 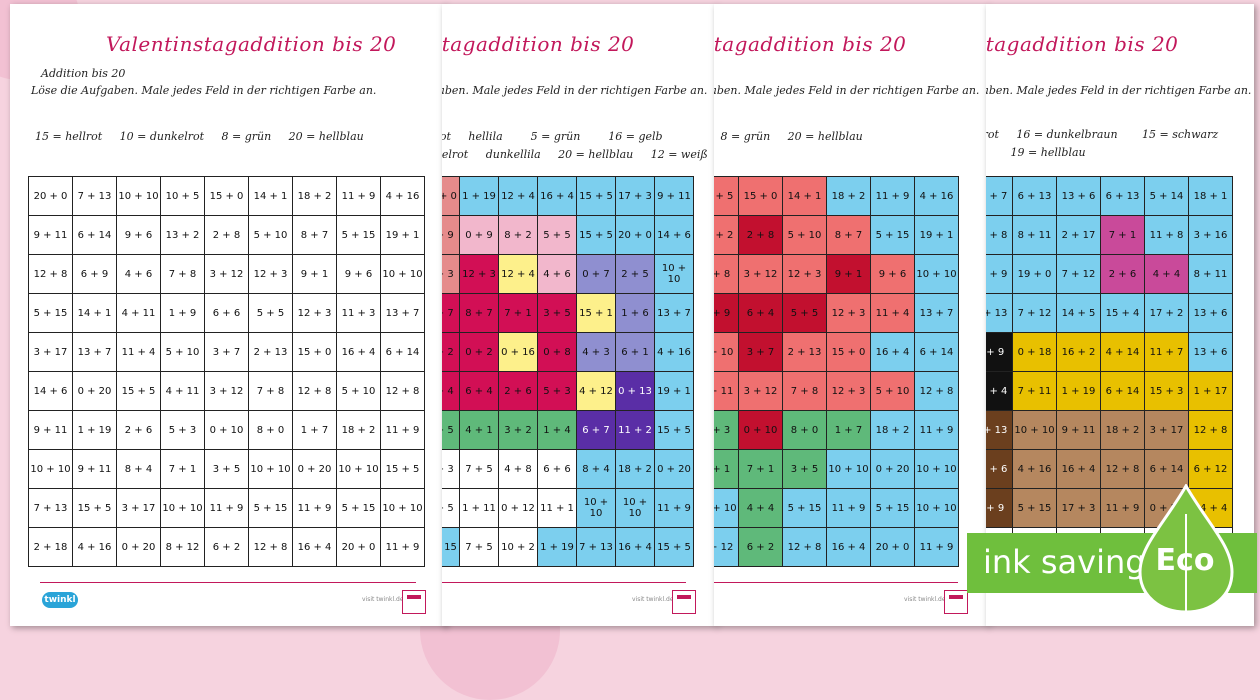 What do you see at coordinates (726, 430) in the screenshot?
I see `grid-cell: 5 + 3` at bounding box center [726, 430].